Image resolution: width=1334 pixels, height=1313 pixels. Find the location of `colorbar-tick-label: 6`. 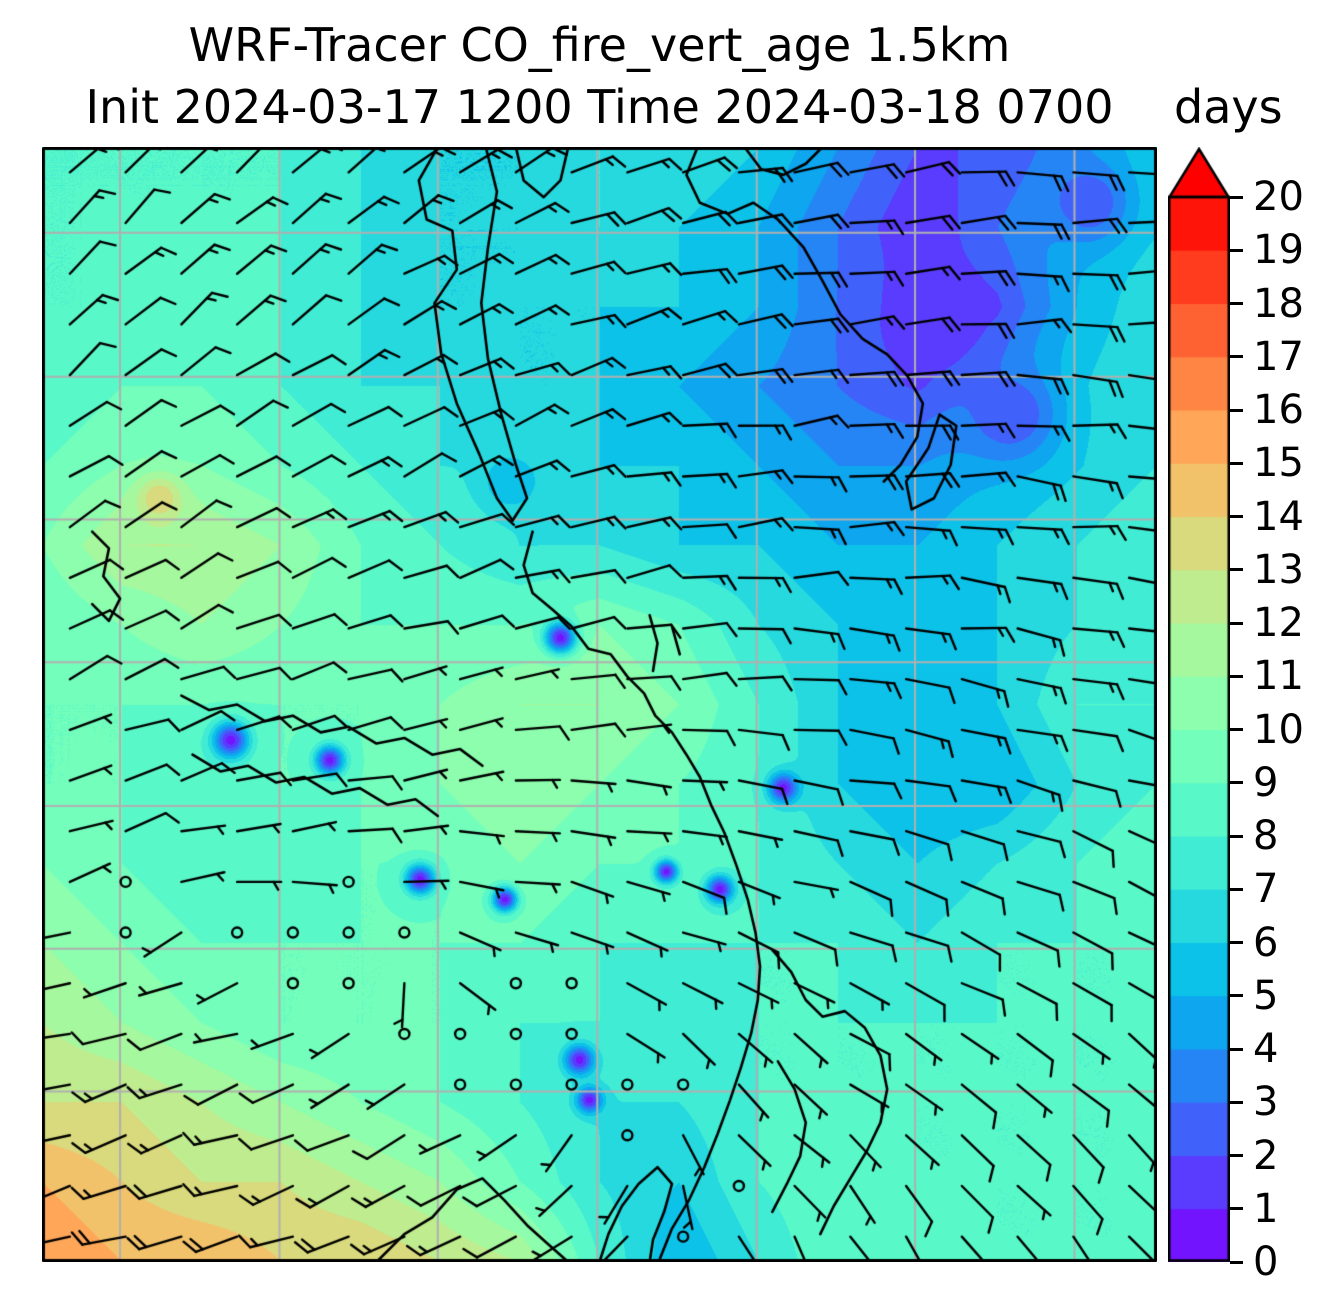

colorbar-tick-label: 6 is located at coordinates (1266, 942).